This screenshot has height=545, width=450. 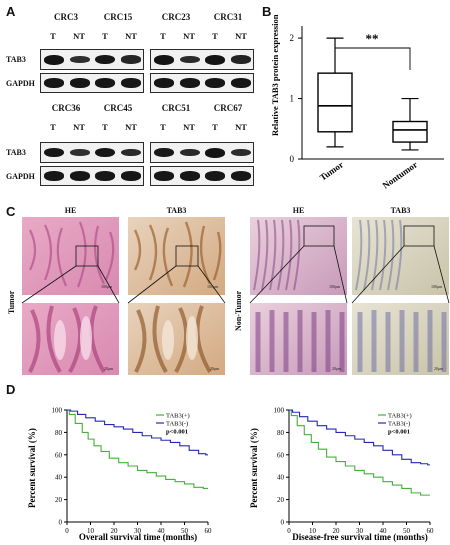 I want to click on nontumor-he-high-mag, so click(x=298, y=339).